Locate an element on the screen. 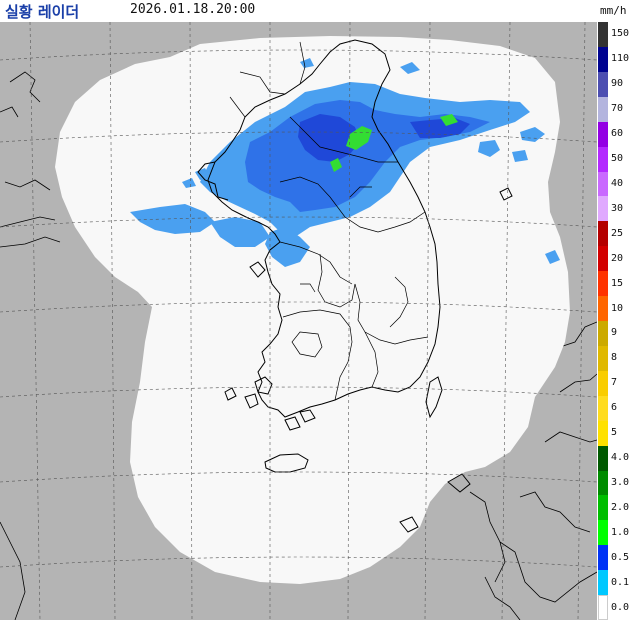 This screenshot has width=635, height=620. legend-label: 60 is located at coordinates (617, 134).